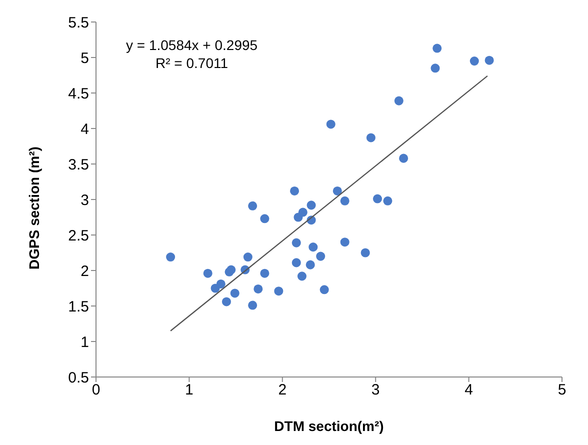  I want to click on y-tick-label: 2.5, so click(78, 235).